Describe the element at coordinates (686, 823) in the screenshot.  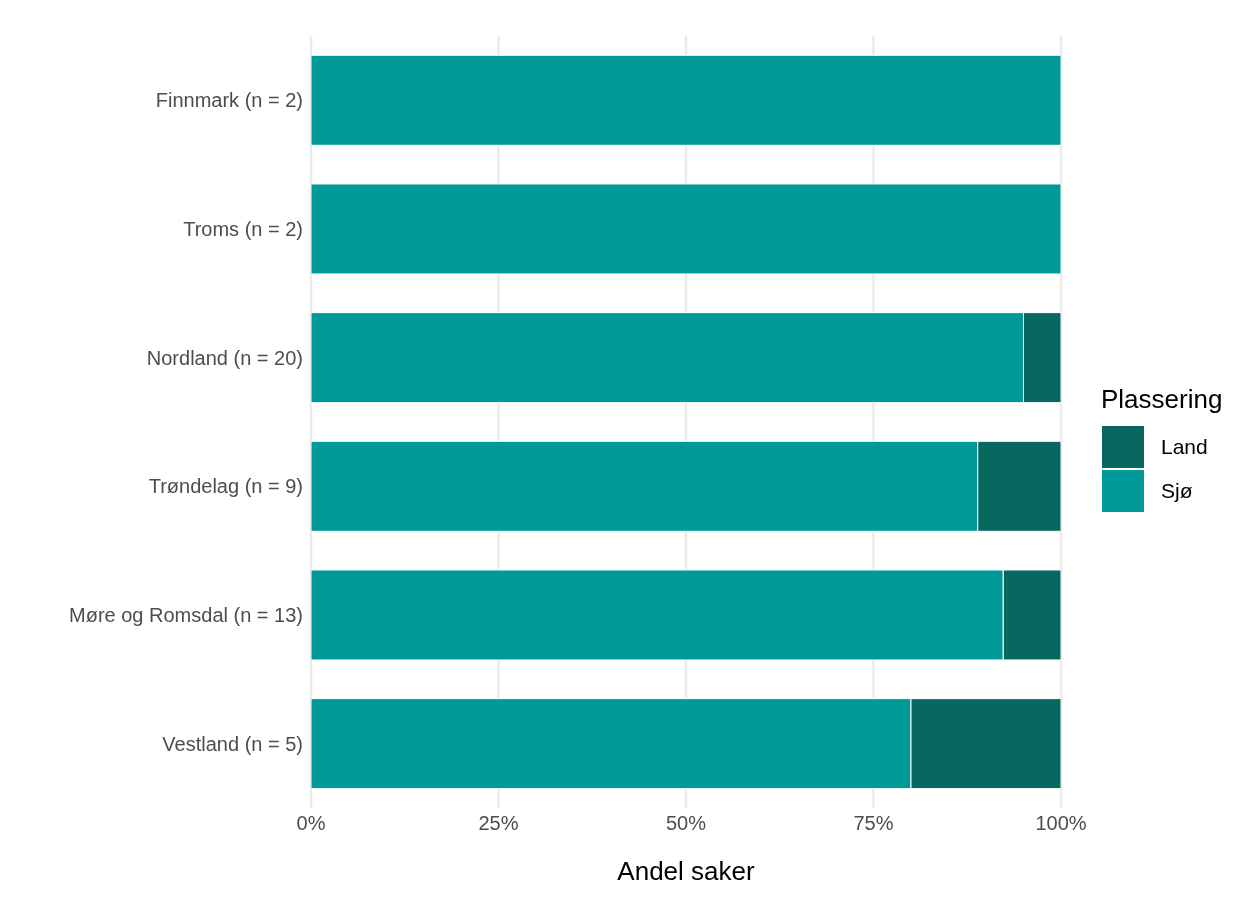
I see `x-tick-label: 50%` at that location.